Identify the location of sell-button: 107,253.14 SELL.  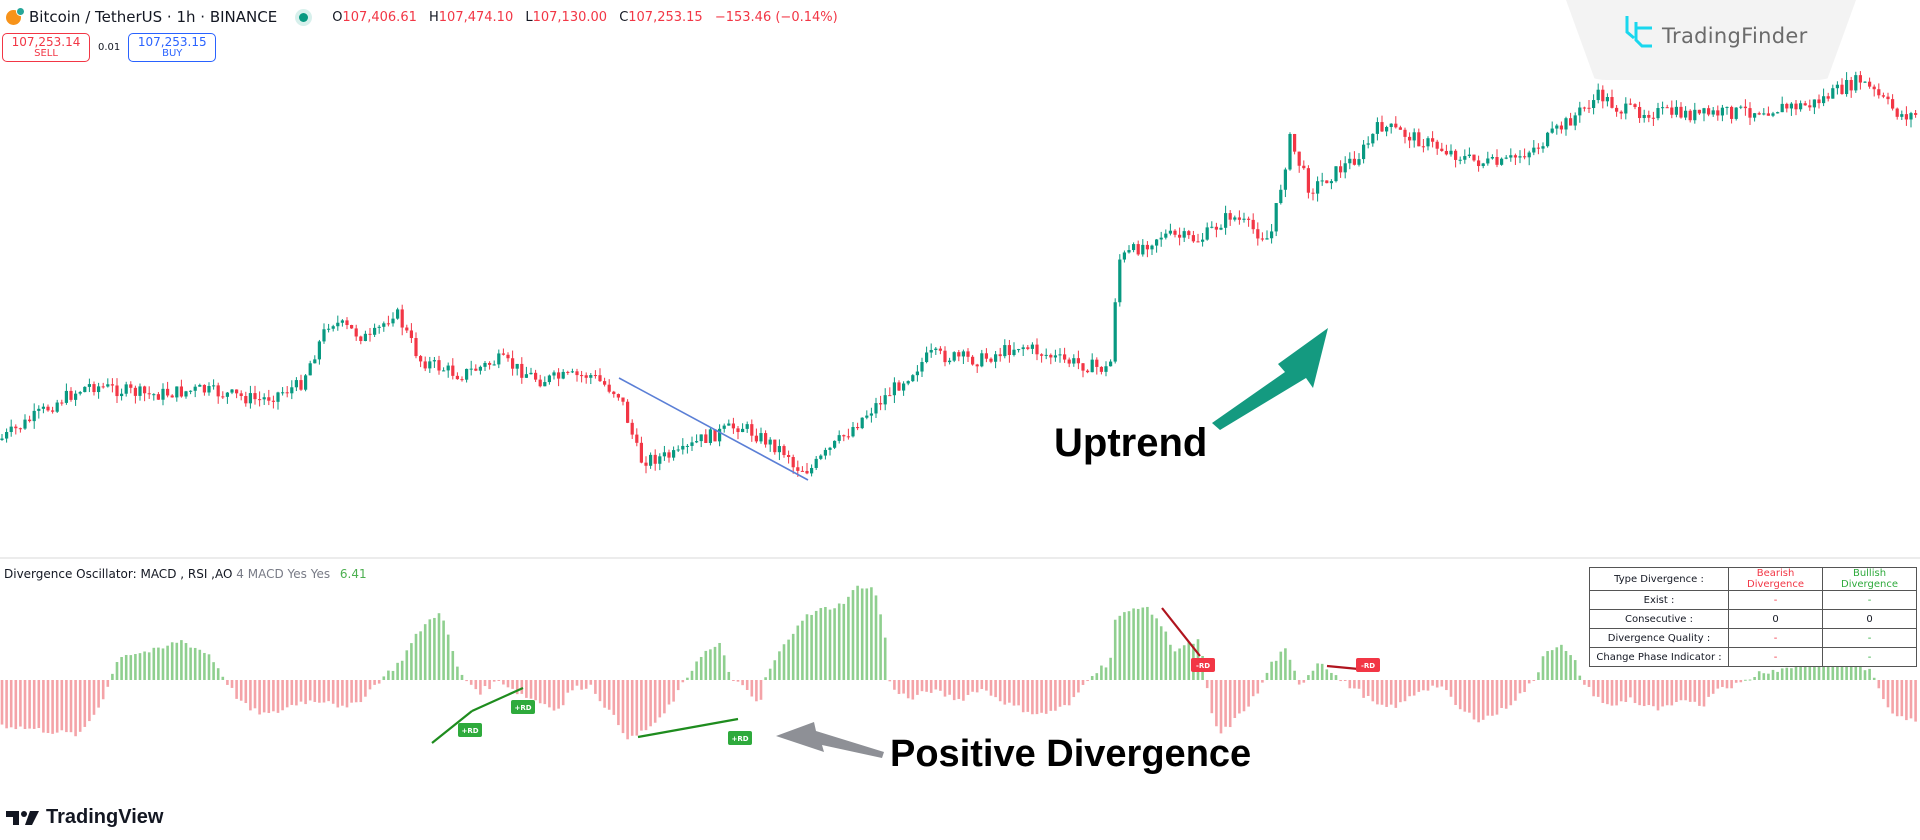
(46, 47).